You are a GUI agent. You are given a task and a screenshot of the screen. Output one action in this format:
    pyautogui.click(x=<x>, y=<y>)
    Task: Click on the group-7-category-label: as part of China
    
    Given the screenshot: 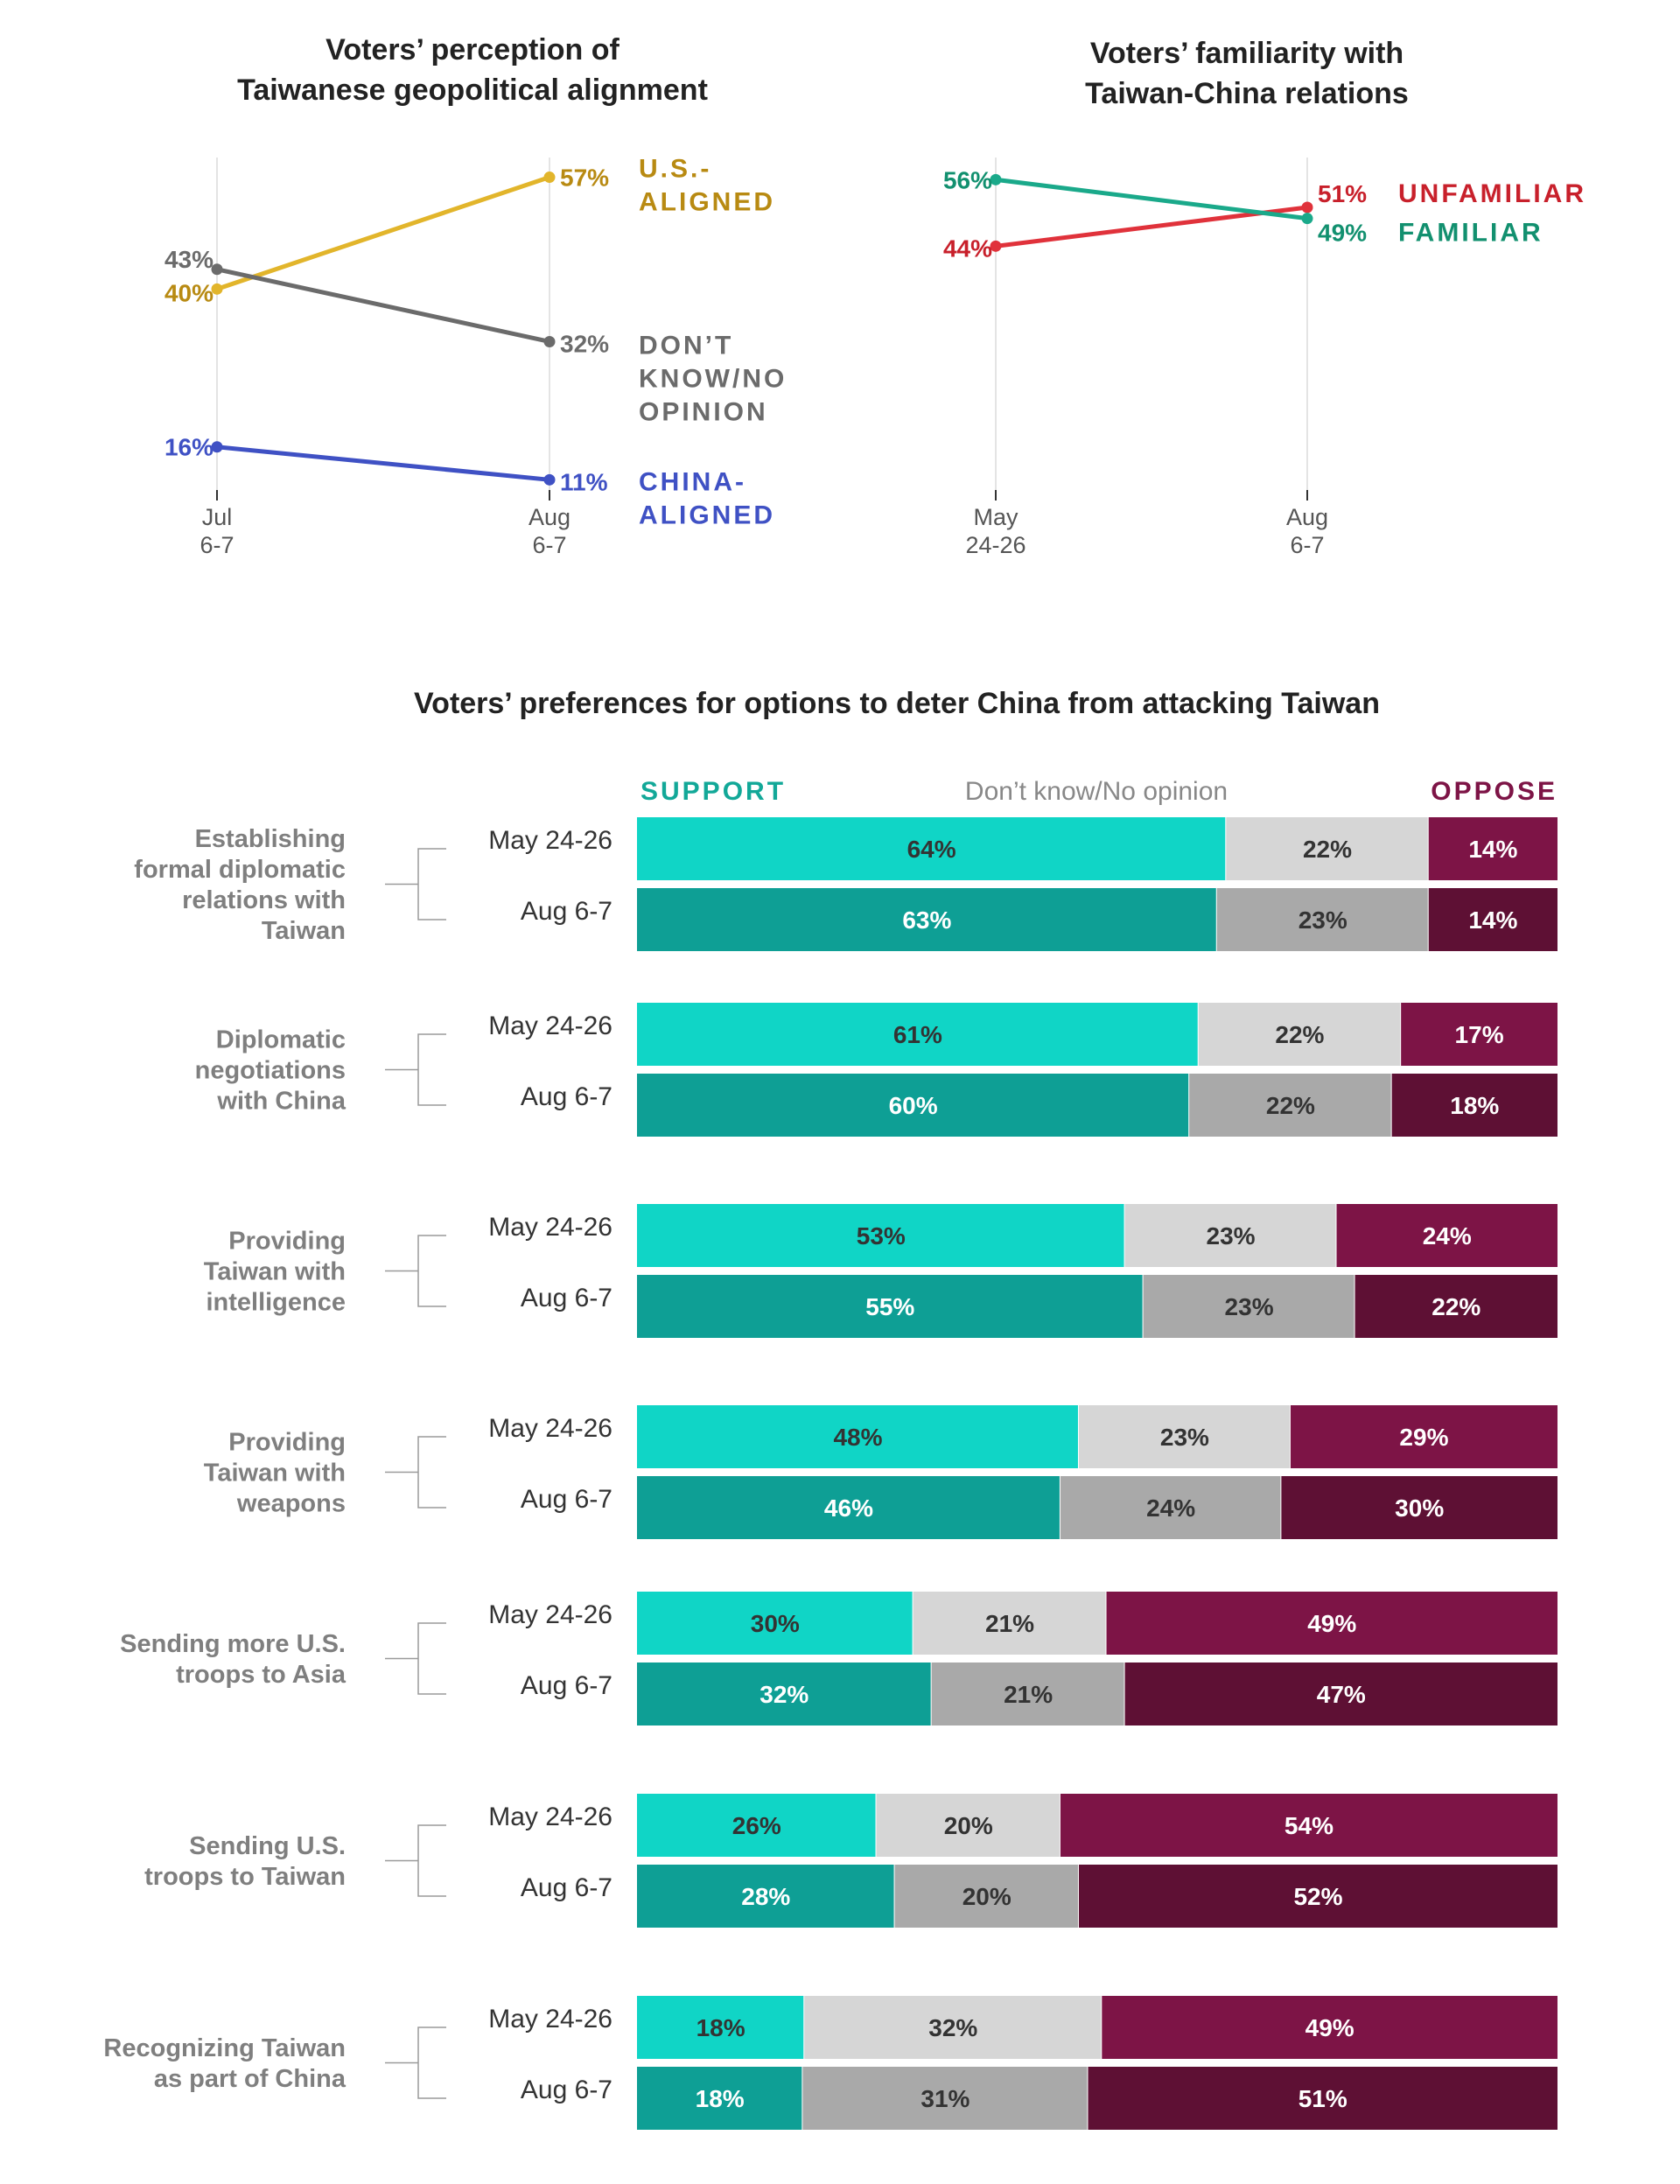 What is the action you would take?
    pyautogui.click(x=250, y=2079)
    